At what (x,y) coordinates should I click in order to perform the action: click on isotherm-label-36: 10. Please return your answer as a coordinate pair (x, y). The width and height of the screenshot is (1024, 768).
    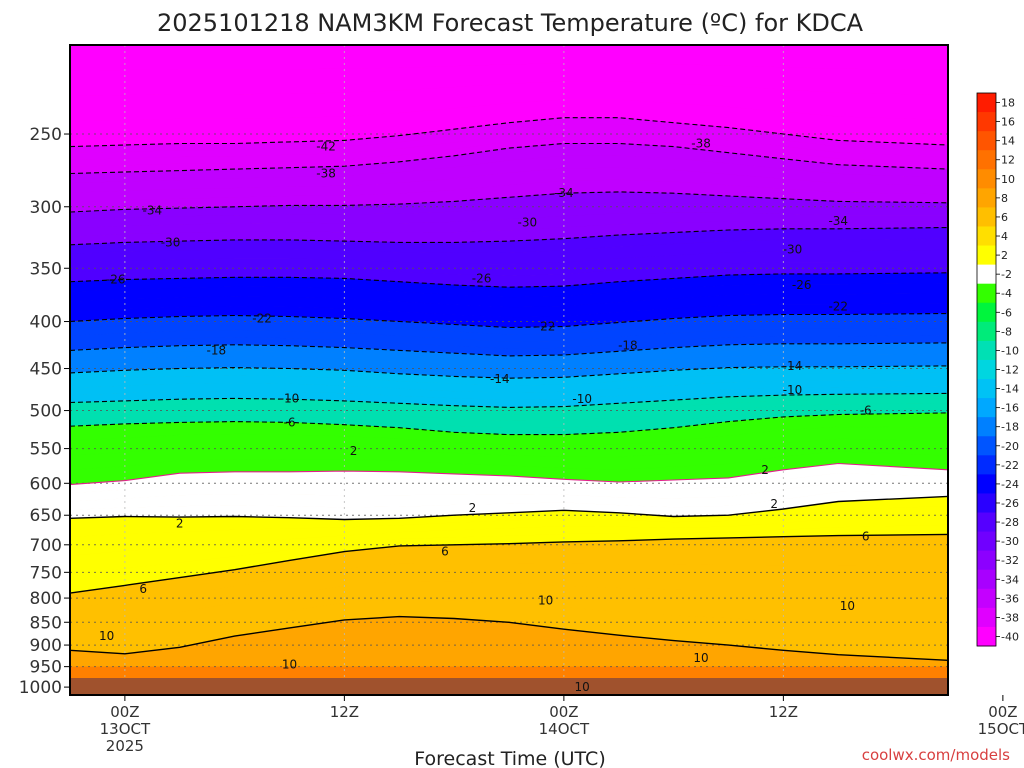
    Looking at the image, I should click on (700, 658).